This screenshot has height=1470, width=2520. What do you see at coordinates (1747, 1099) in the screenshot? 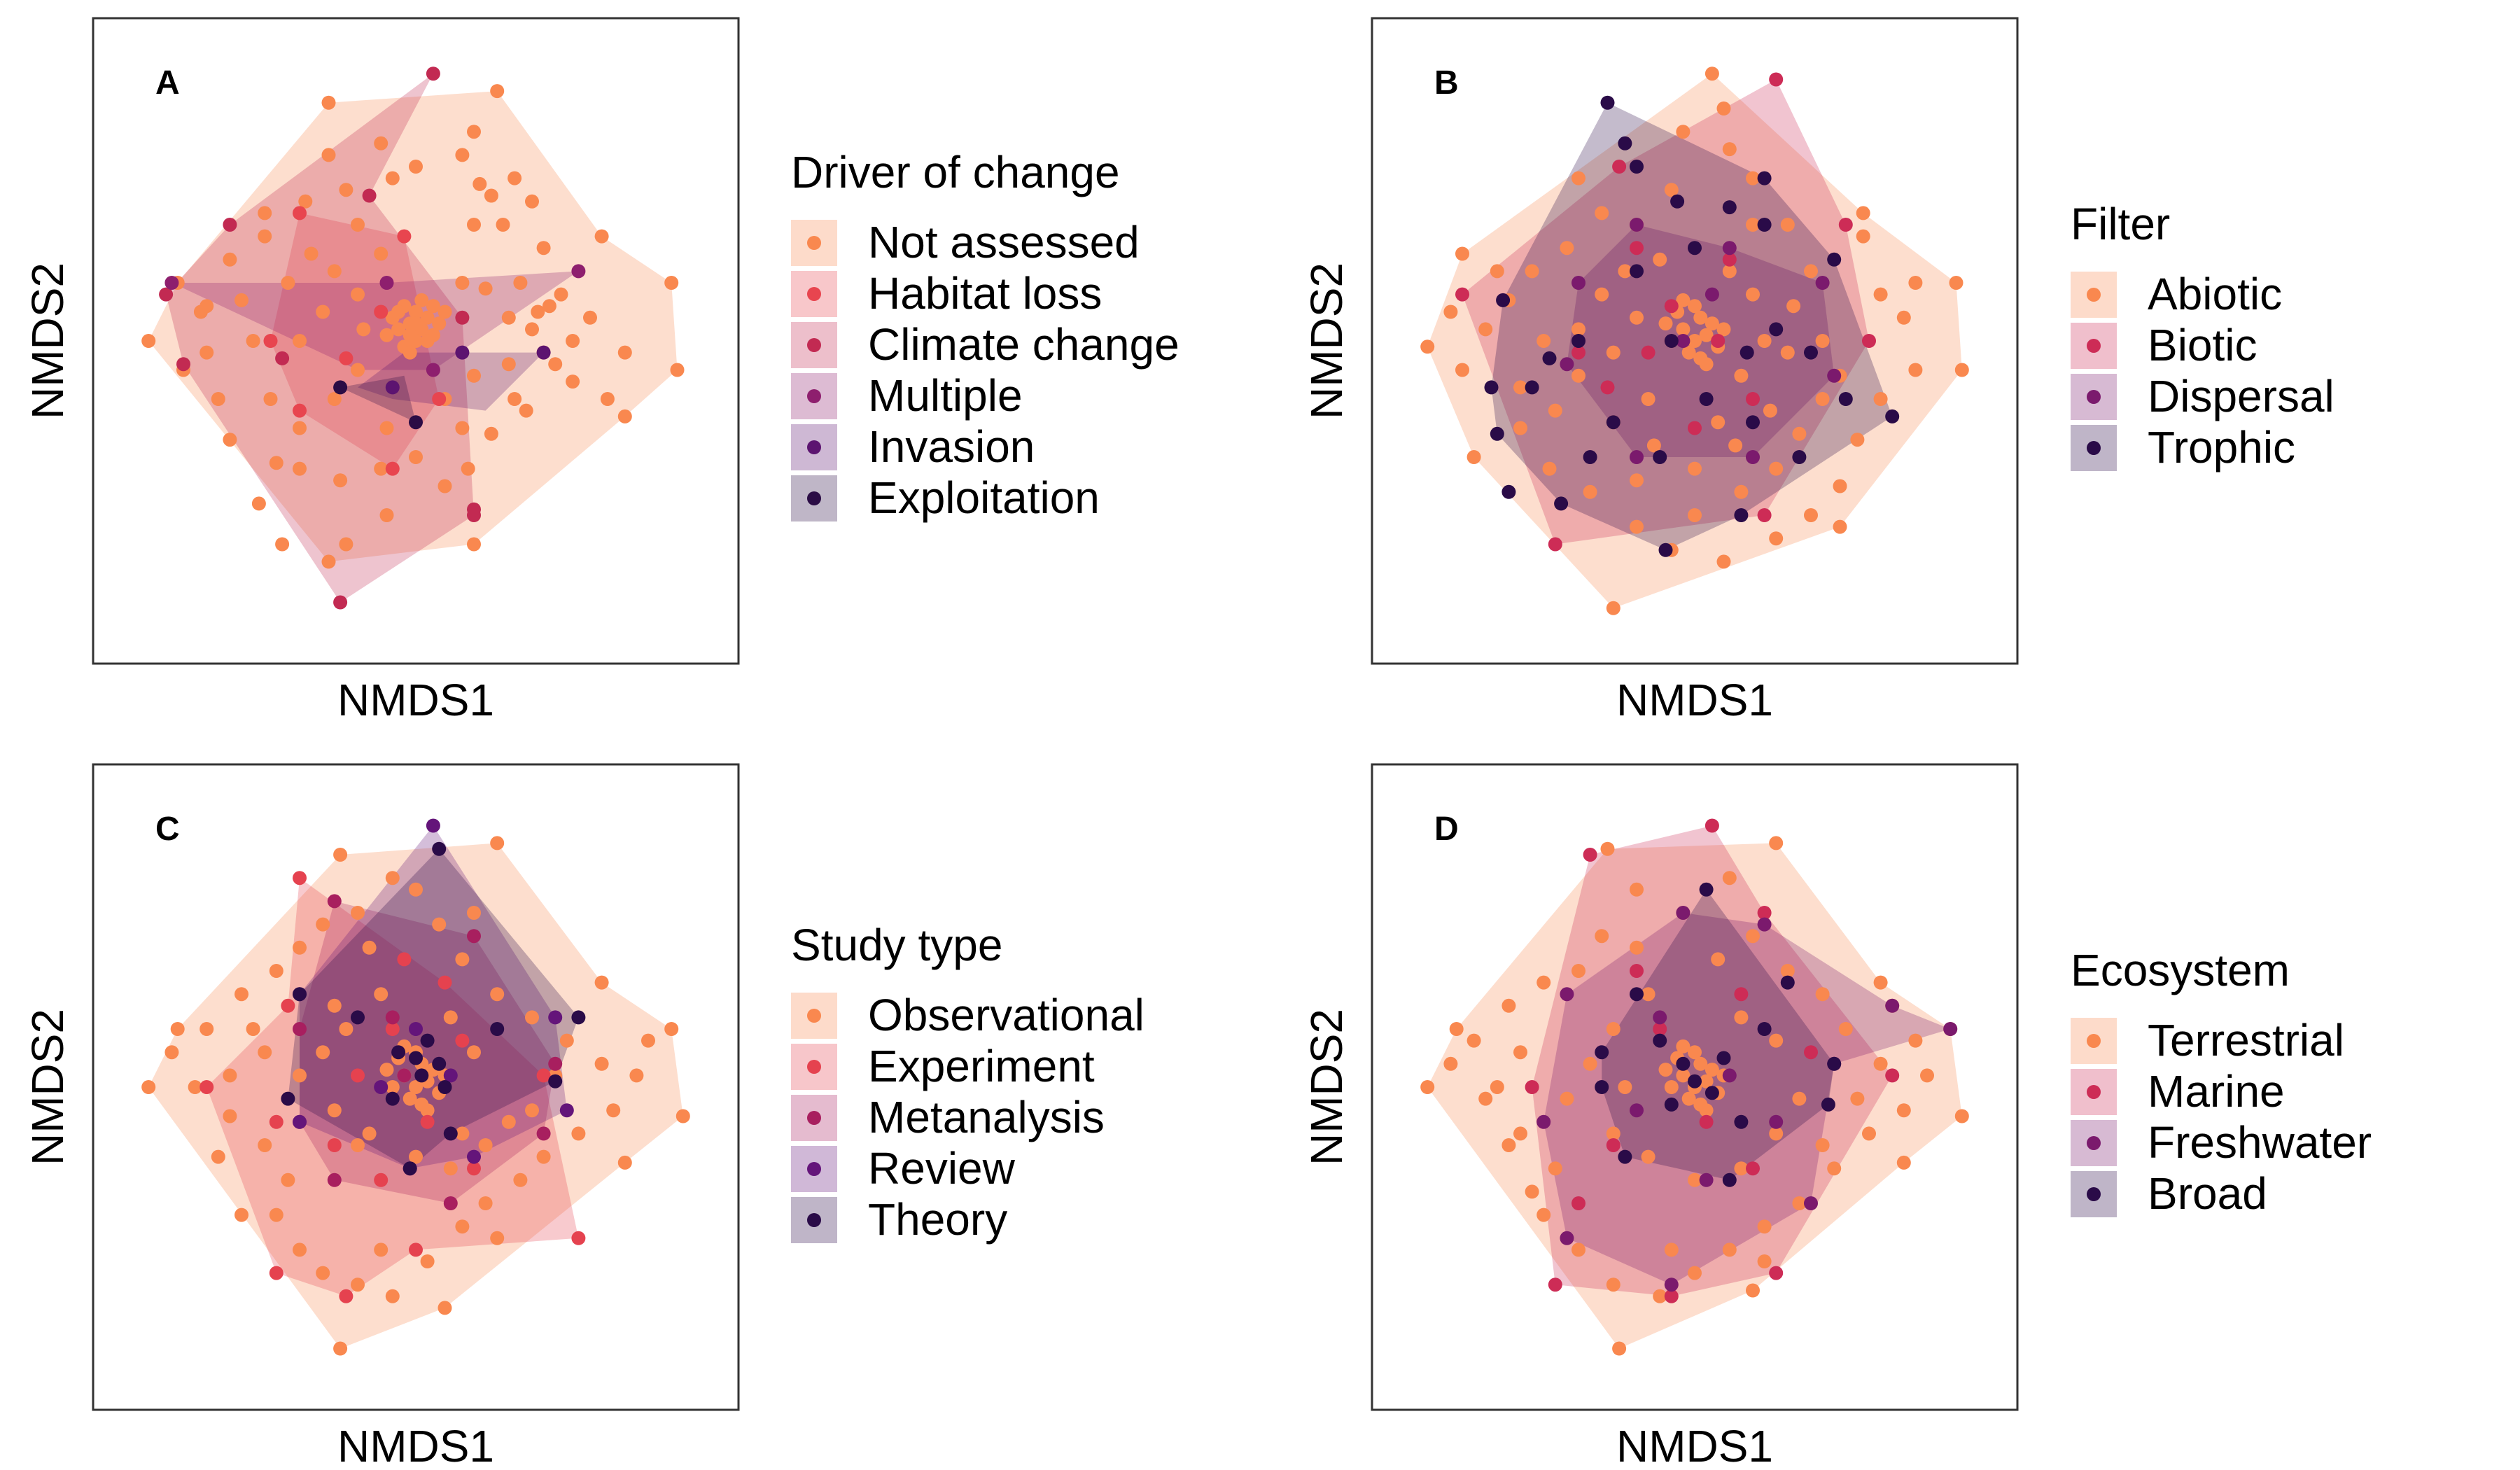
I see `hull-freshwater` at bounding box center [1747, 1099].